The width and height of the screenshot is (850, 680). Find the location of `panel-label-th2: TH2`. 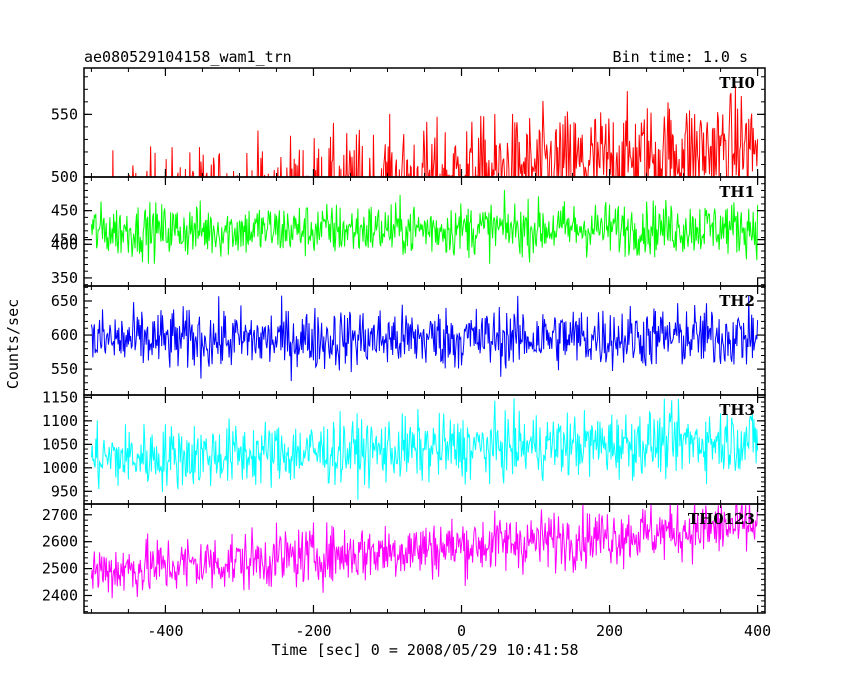

panel-label-th2: TH2 is located at coordinates (737, 301).